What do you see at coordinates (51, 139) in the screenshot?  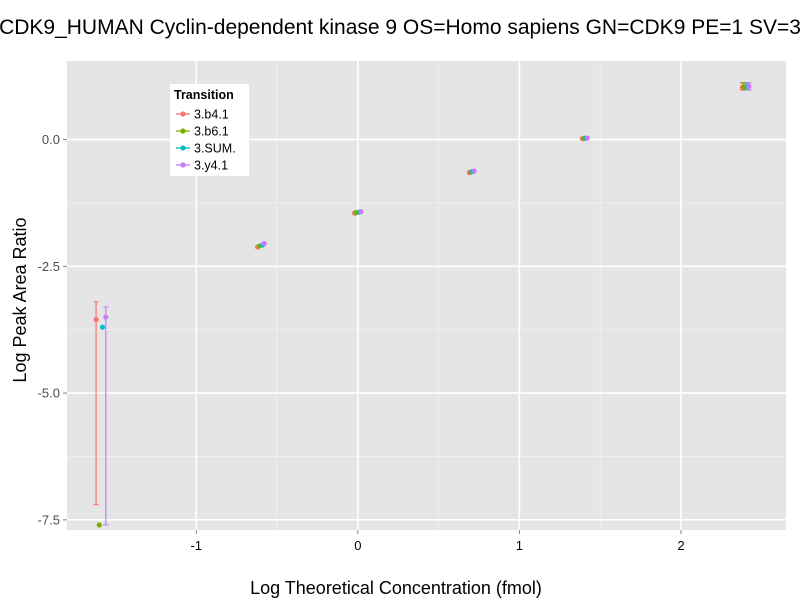 I see `y-tick-label: 0.0` at bounding box center [51, 139].